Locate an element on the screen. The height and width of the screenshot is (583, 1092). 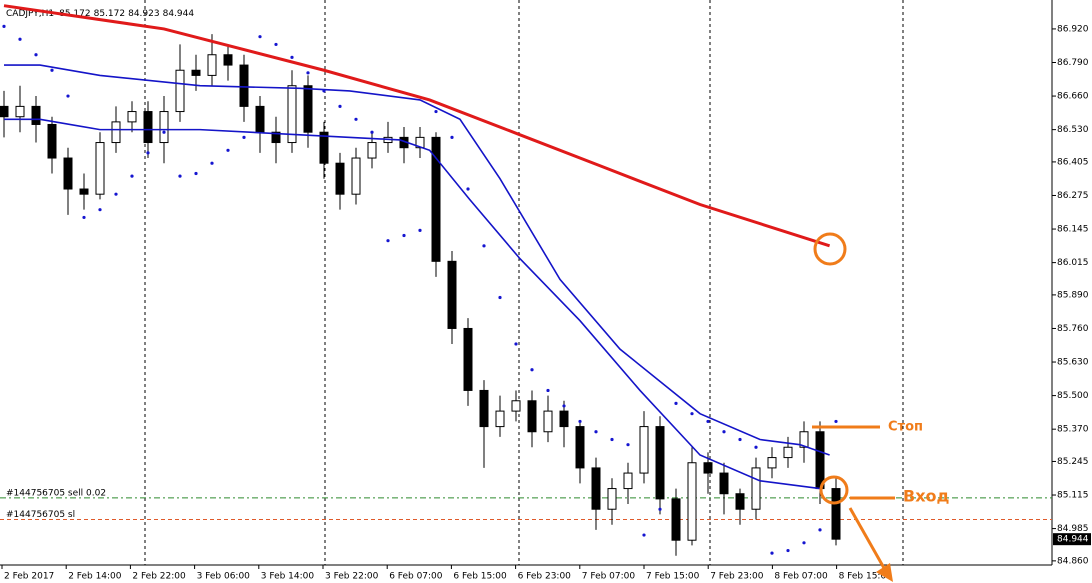
current-price-label: 84.944 is located at coordinates (1073, 540).